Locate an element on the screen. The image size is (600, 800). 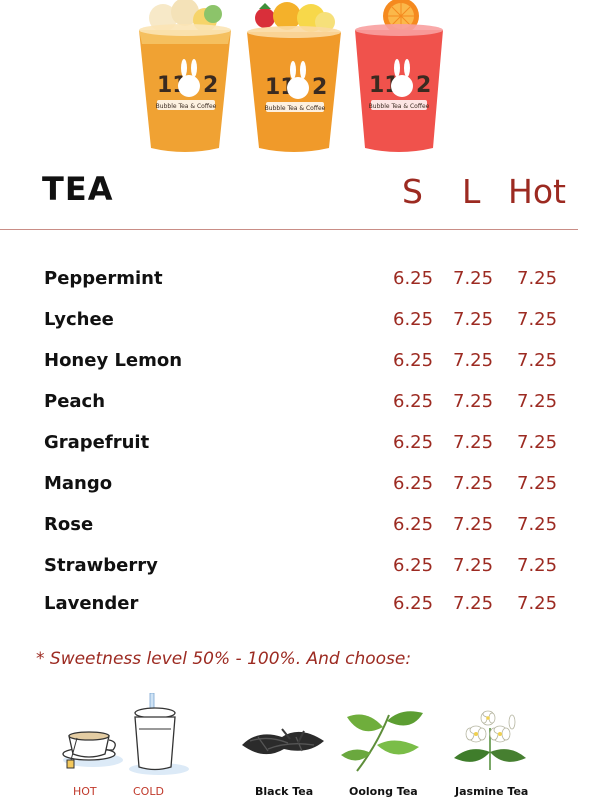
hot-option is located at coordinates (90, 748).